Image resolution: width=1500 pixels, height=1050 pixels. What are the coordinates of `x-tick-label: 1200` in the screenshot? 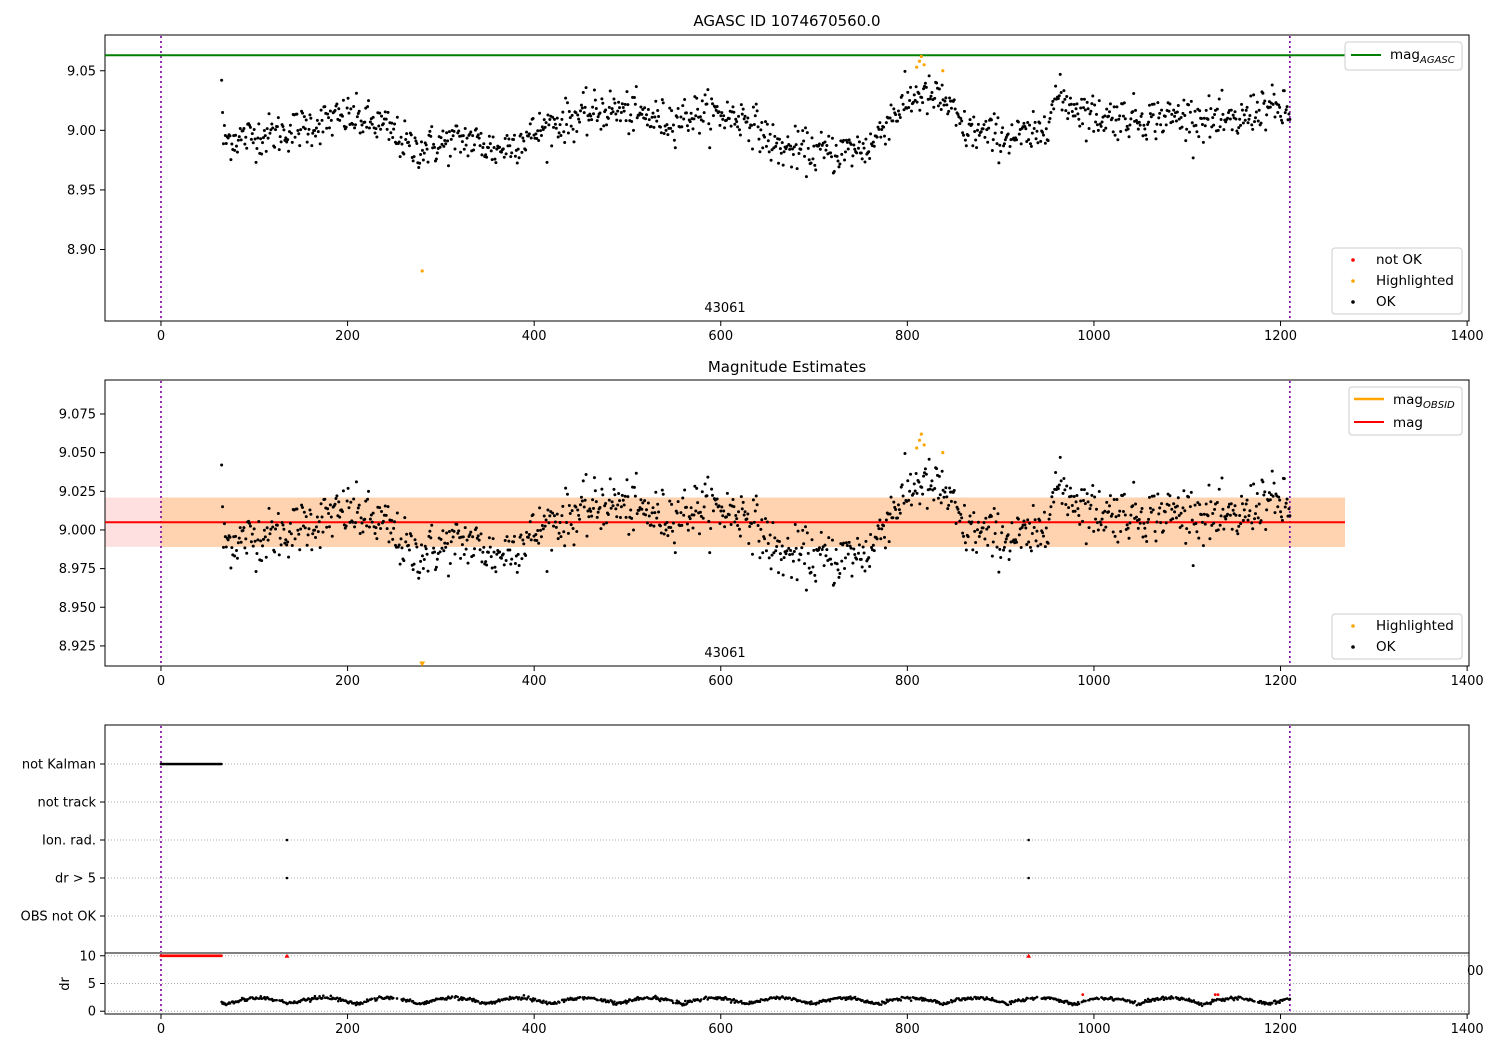 It's located at (1280, 681).